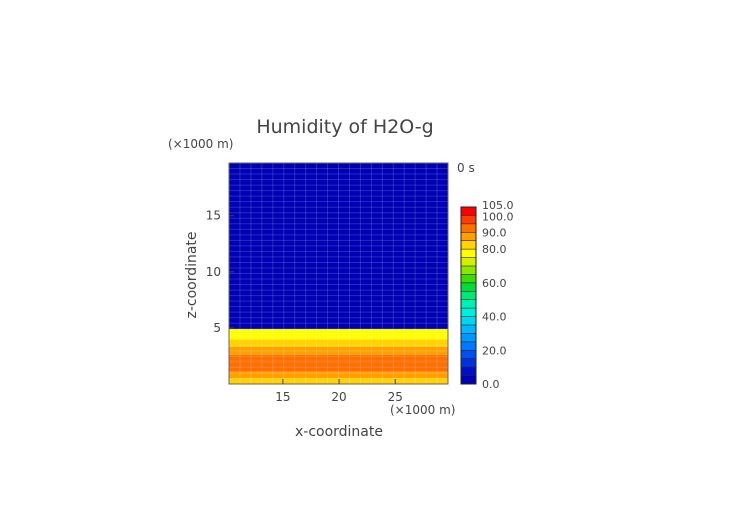 Image resolution: width=752 pixels, height=532 pixels. I want to click on x-tick-label: 25, so click(395, 397).